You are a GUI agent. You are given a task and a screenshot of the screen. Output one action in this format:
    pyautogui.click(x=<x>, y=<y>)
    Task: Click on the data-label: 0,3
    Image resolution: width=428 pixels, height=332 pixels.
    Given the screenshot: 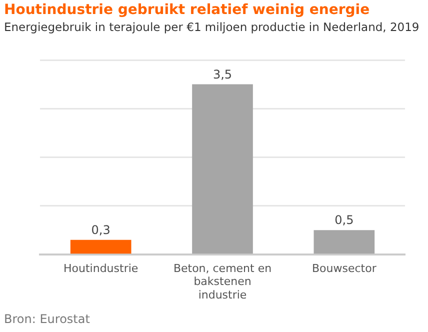 What is the action you would take?
    pyautogui.click(x=100, y=229)
    